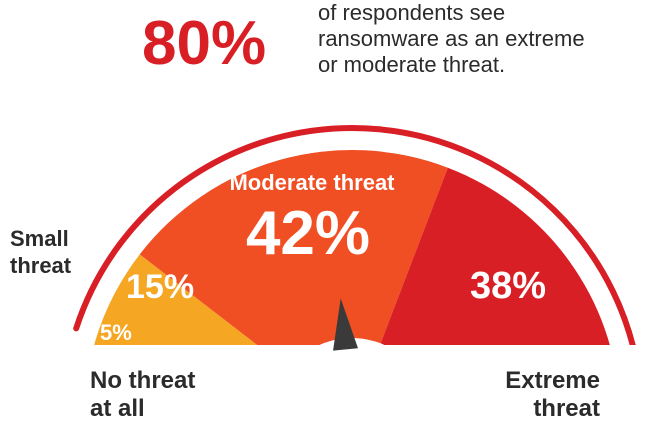 This screenshot has width=650, height=421. Describe the element at coordinates (312, 182) in the screenshot. I see `moderate-threat-title: Moderate threat` at that location.